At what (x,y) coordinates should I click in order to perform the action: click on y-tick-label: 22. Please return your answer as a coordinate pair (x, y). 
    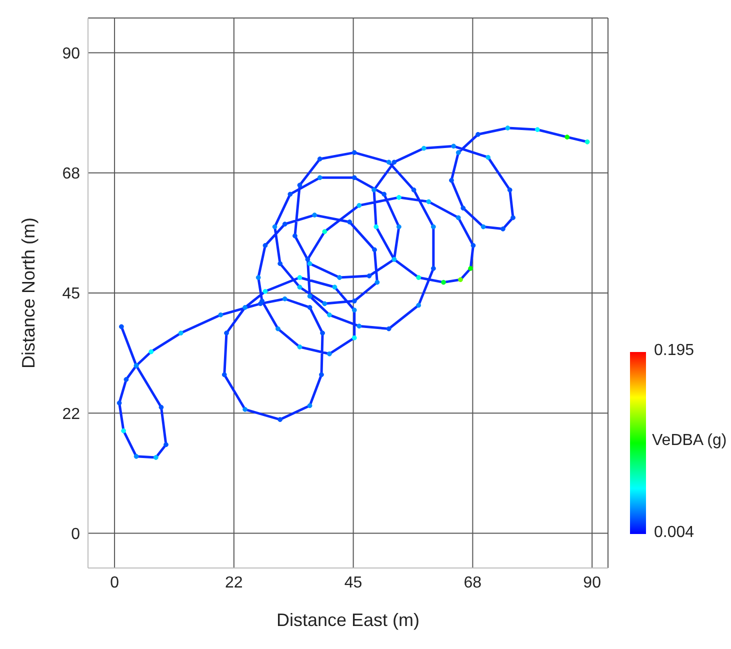
    Looking at the image, I should click on (71, 414).